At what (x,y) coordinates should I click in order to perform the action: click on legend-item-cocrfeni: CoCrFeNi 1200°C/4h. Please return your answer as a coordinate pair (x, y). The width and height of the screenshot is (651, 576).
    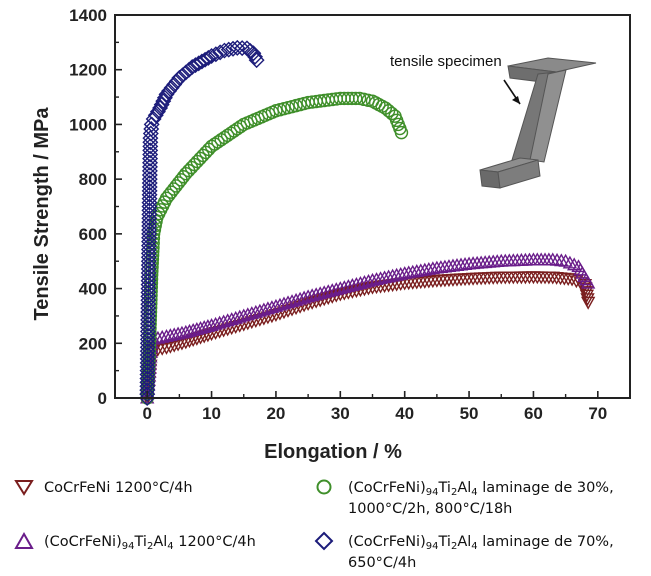
    Looking at the image, I should click on (99, 488).